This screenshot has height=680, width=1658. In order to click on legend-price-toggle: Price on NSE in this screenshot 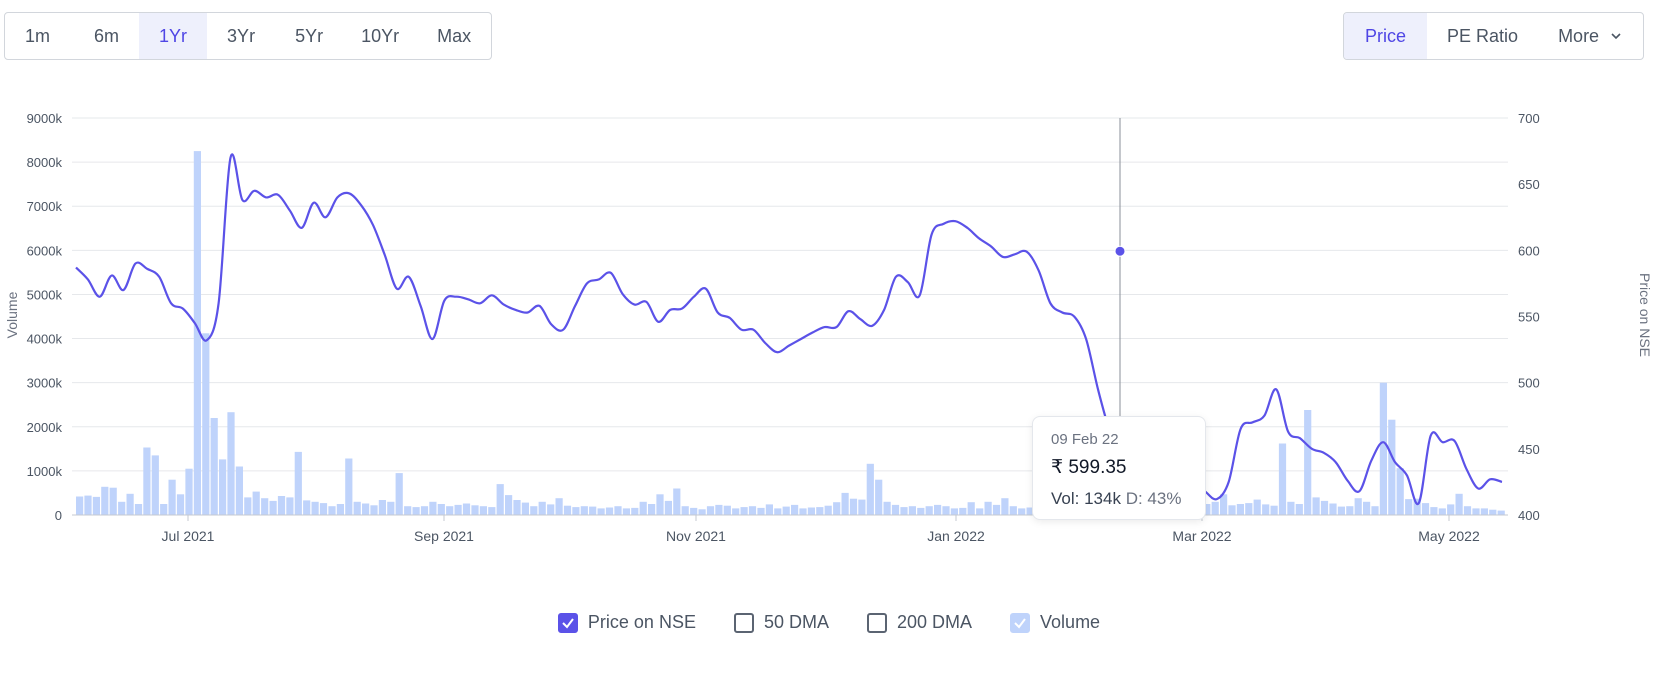, I will do `click(626, 622)`.